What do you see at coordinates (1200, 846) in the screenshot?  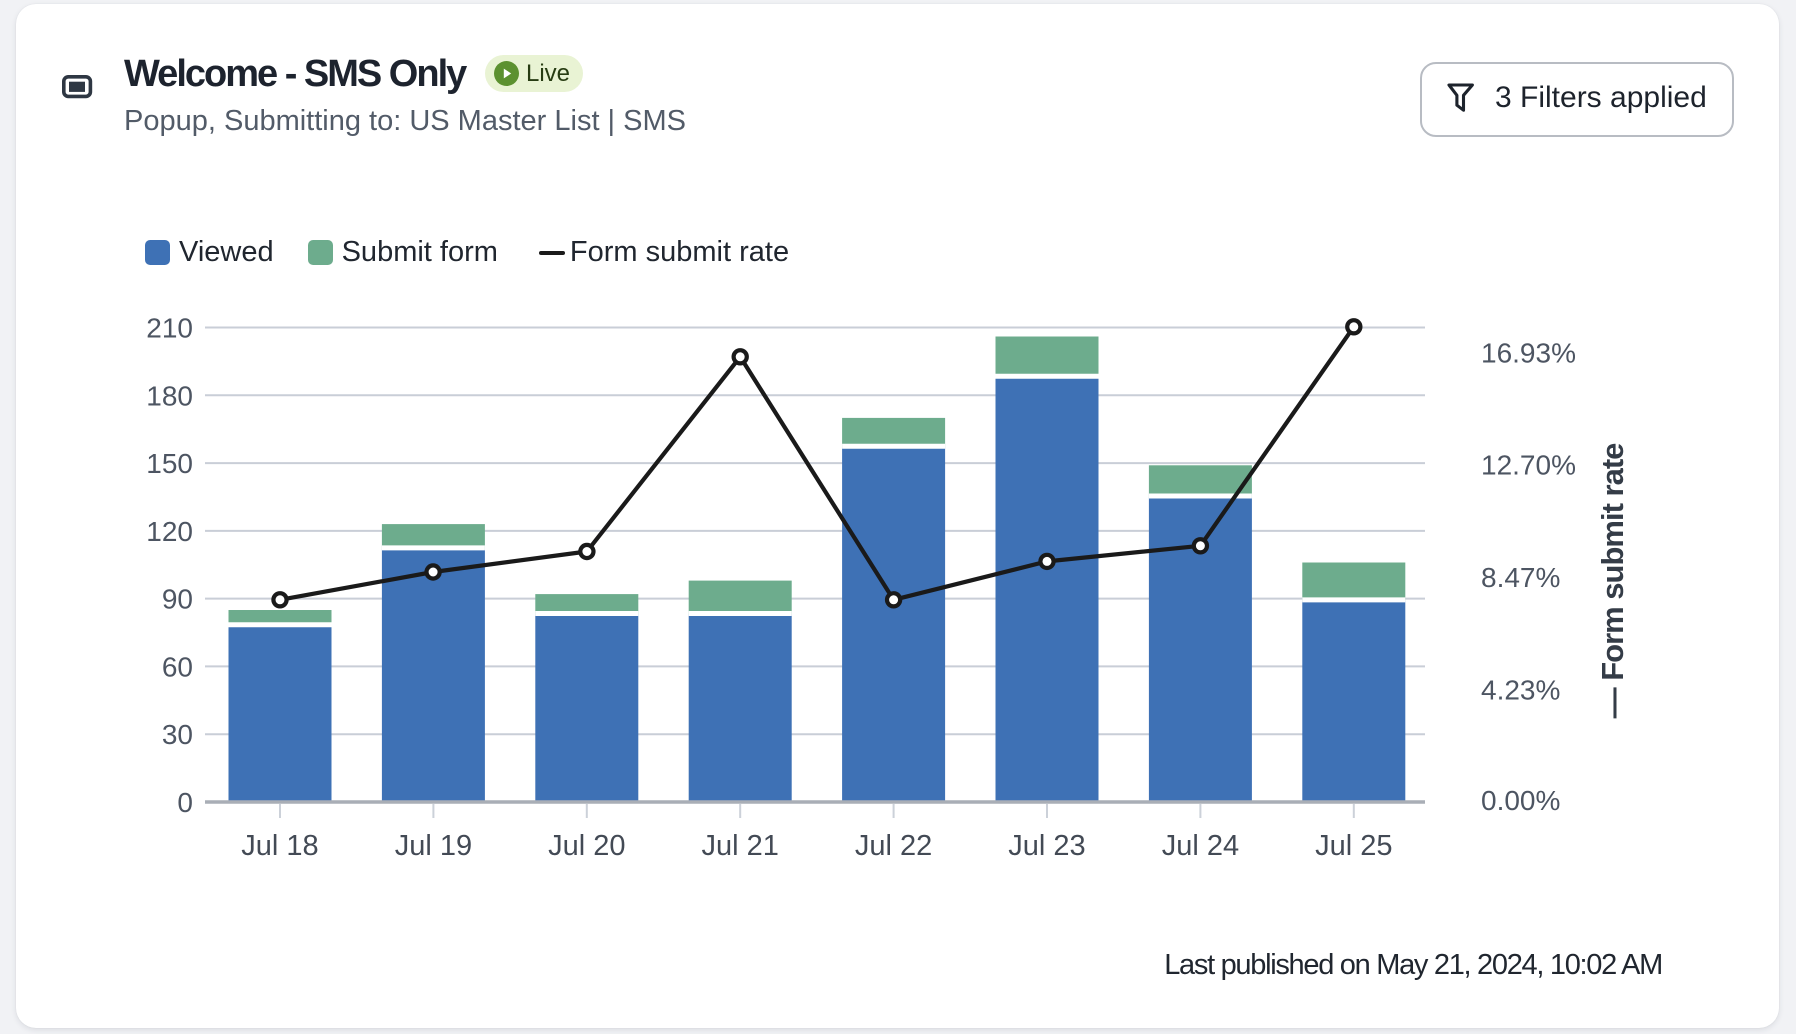 I see `svg-text: Jul 24` at bounding box center [1200, 846].